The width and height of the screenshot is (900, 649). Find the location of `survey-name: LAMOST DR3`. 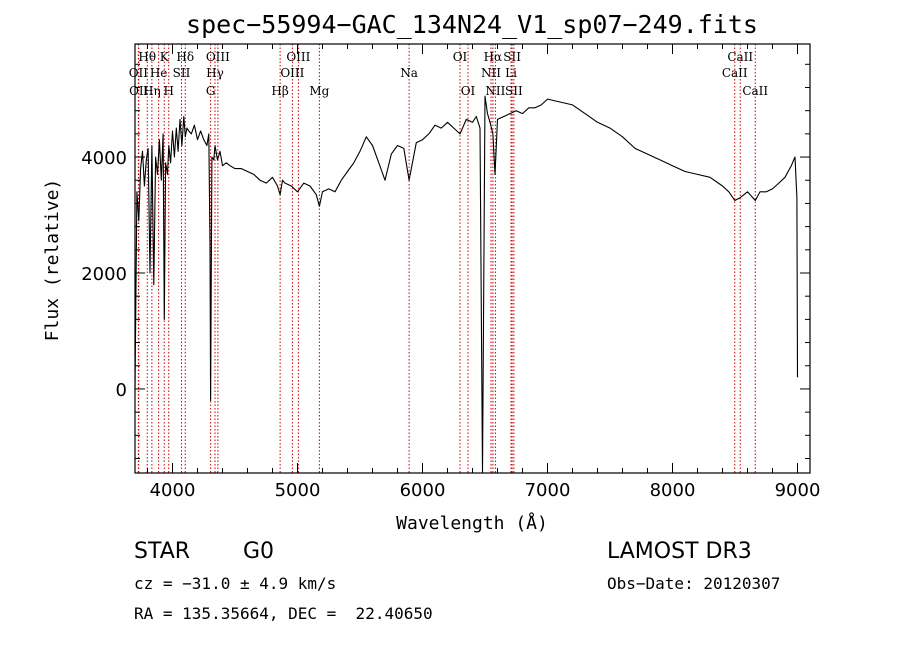

survey-name: LAMOST DR3 is located at coordinates (679, 551).